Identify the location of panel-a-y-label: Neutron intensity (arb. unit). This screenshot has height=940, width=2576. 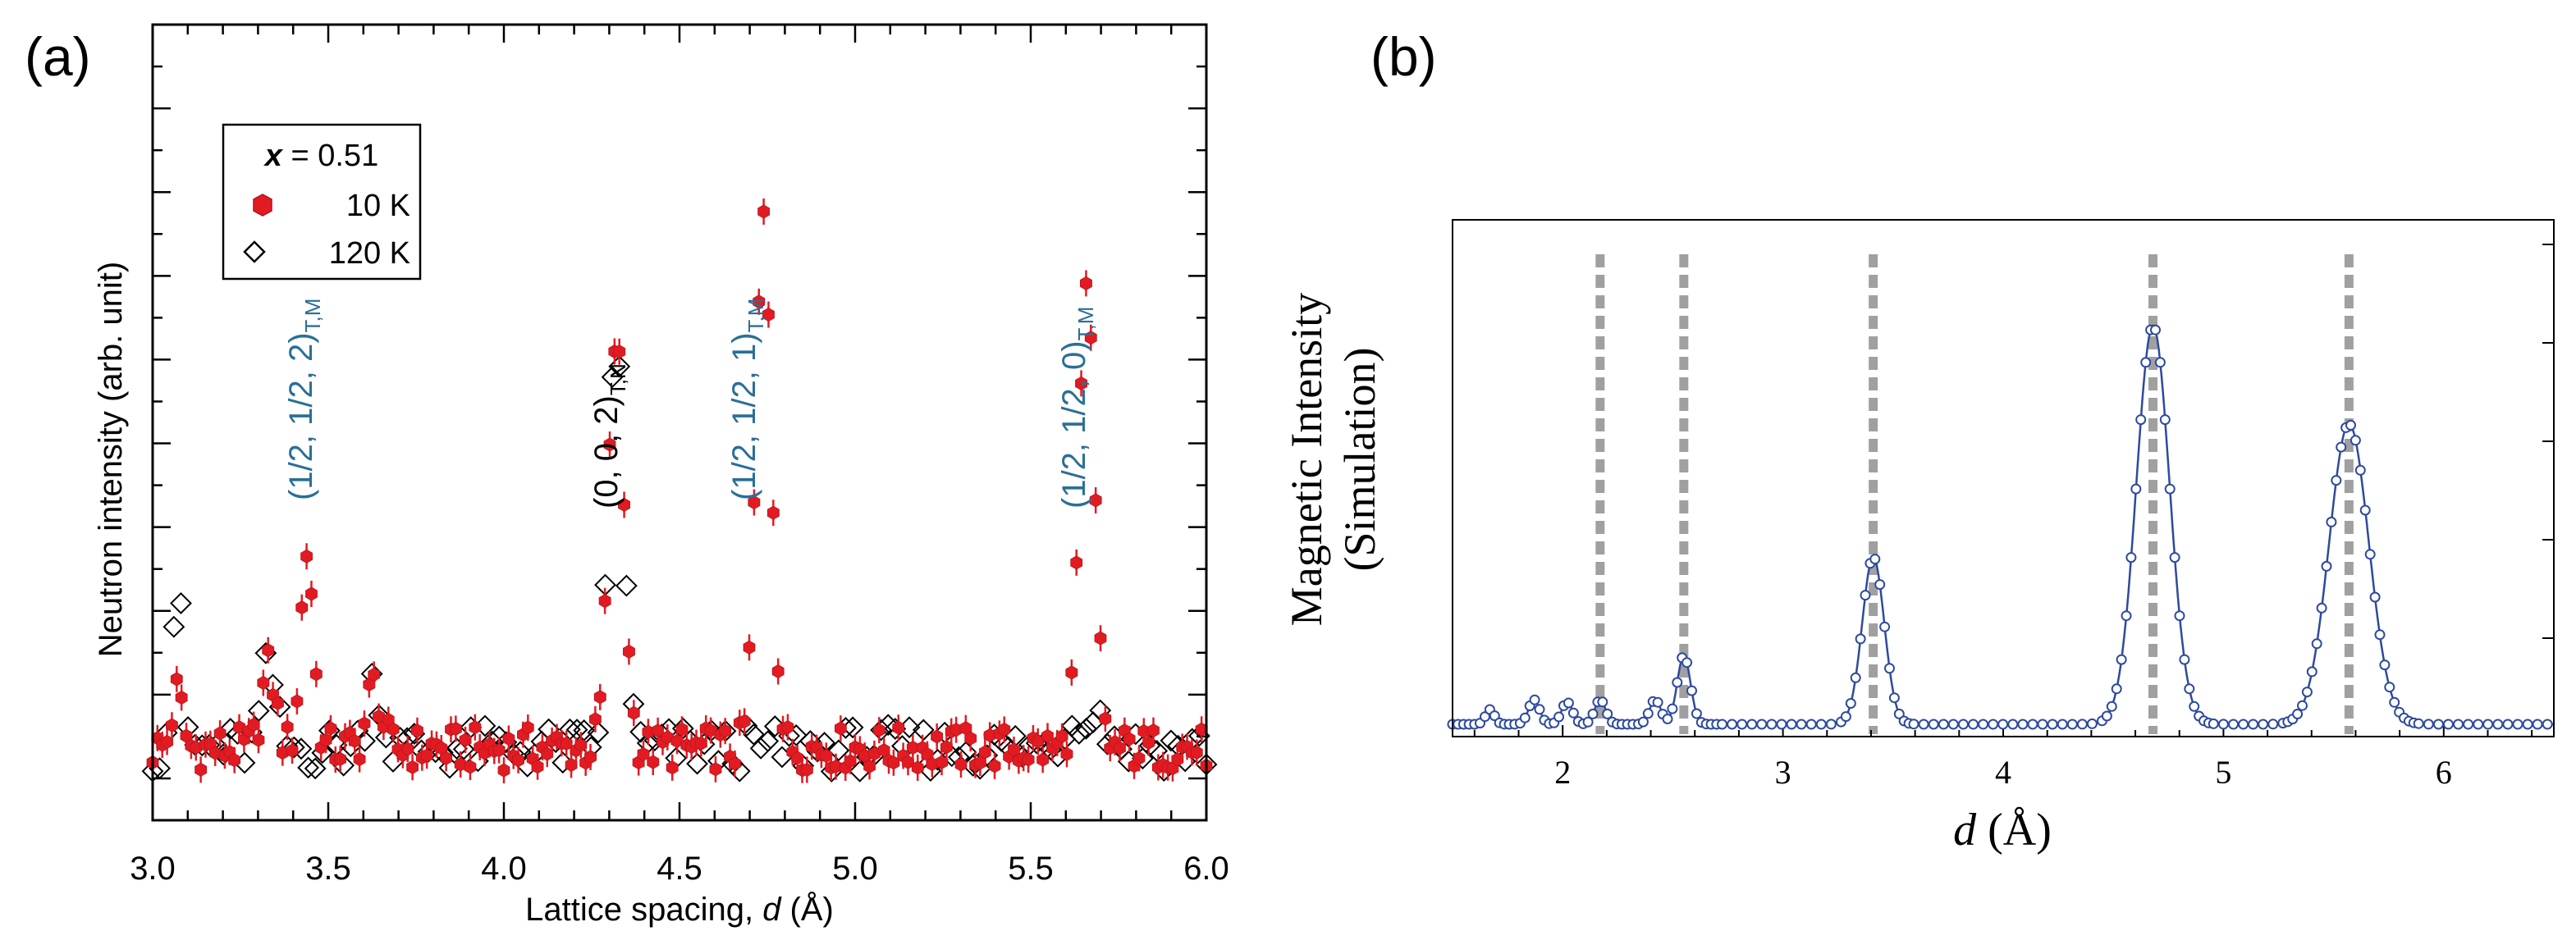
(111, 459).